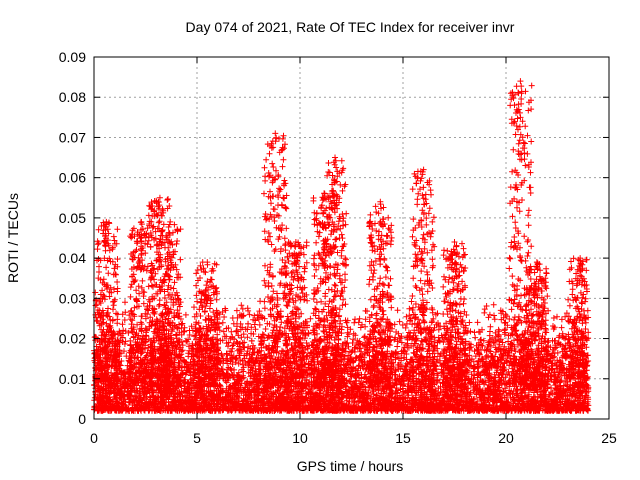 Image resolution: width=640 pixels, height=480 pixels. Describe the element at coordinates (350, 466) in the screenshot. I see `x-axis-title: GPS time / hours` at that location.